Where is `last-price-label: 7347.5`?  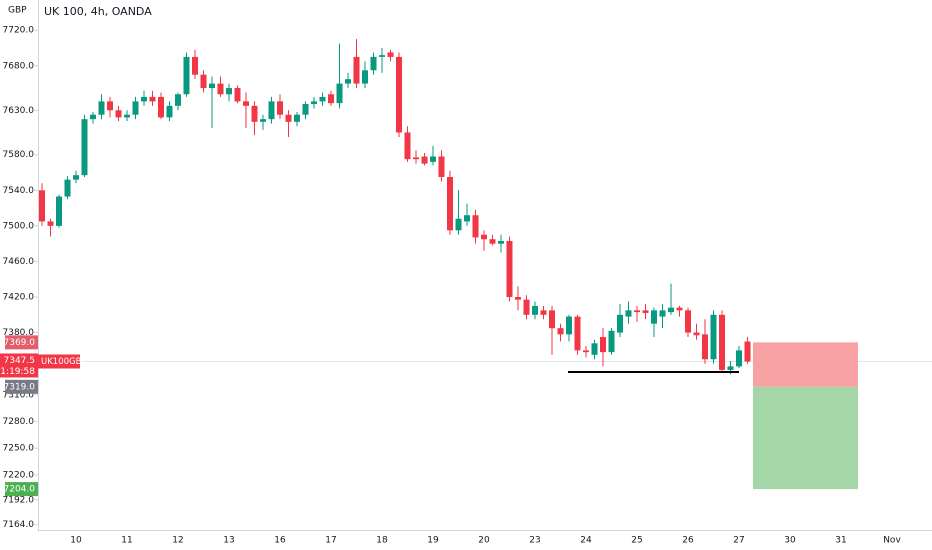
last-price-label: 7347.5 is located at coordinates (20, 361).